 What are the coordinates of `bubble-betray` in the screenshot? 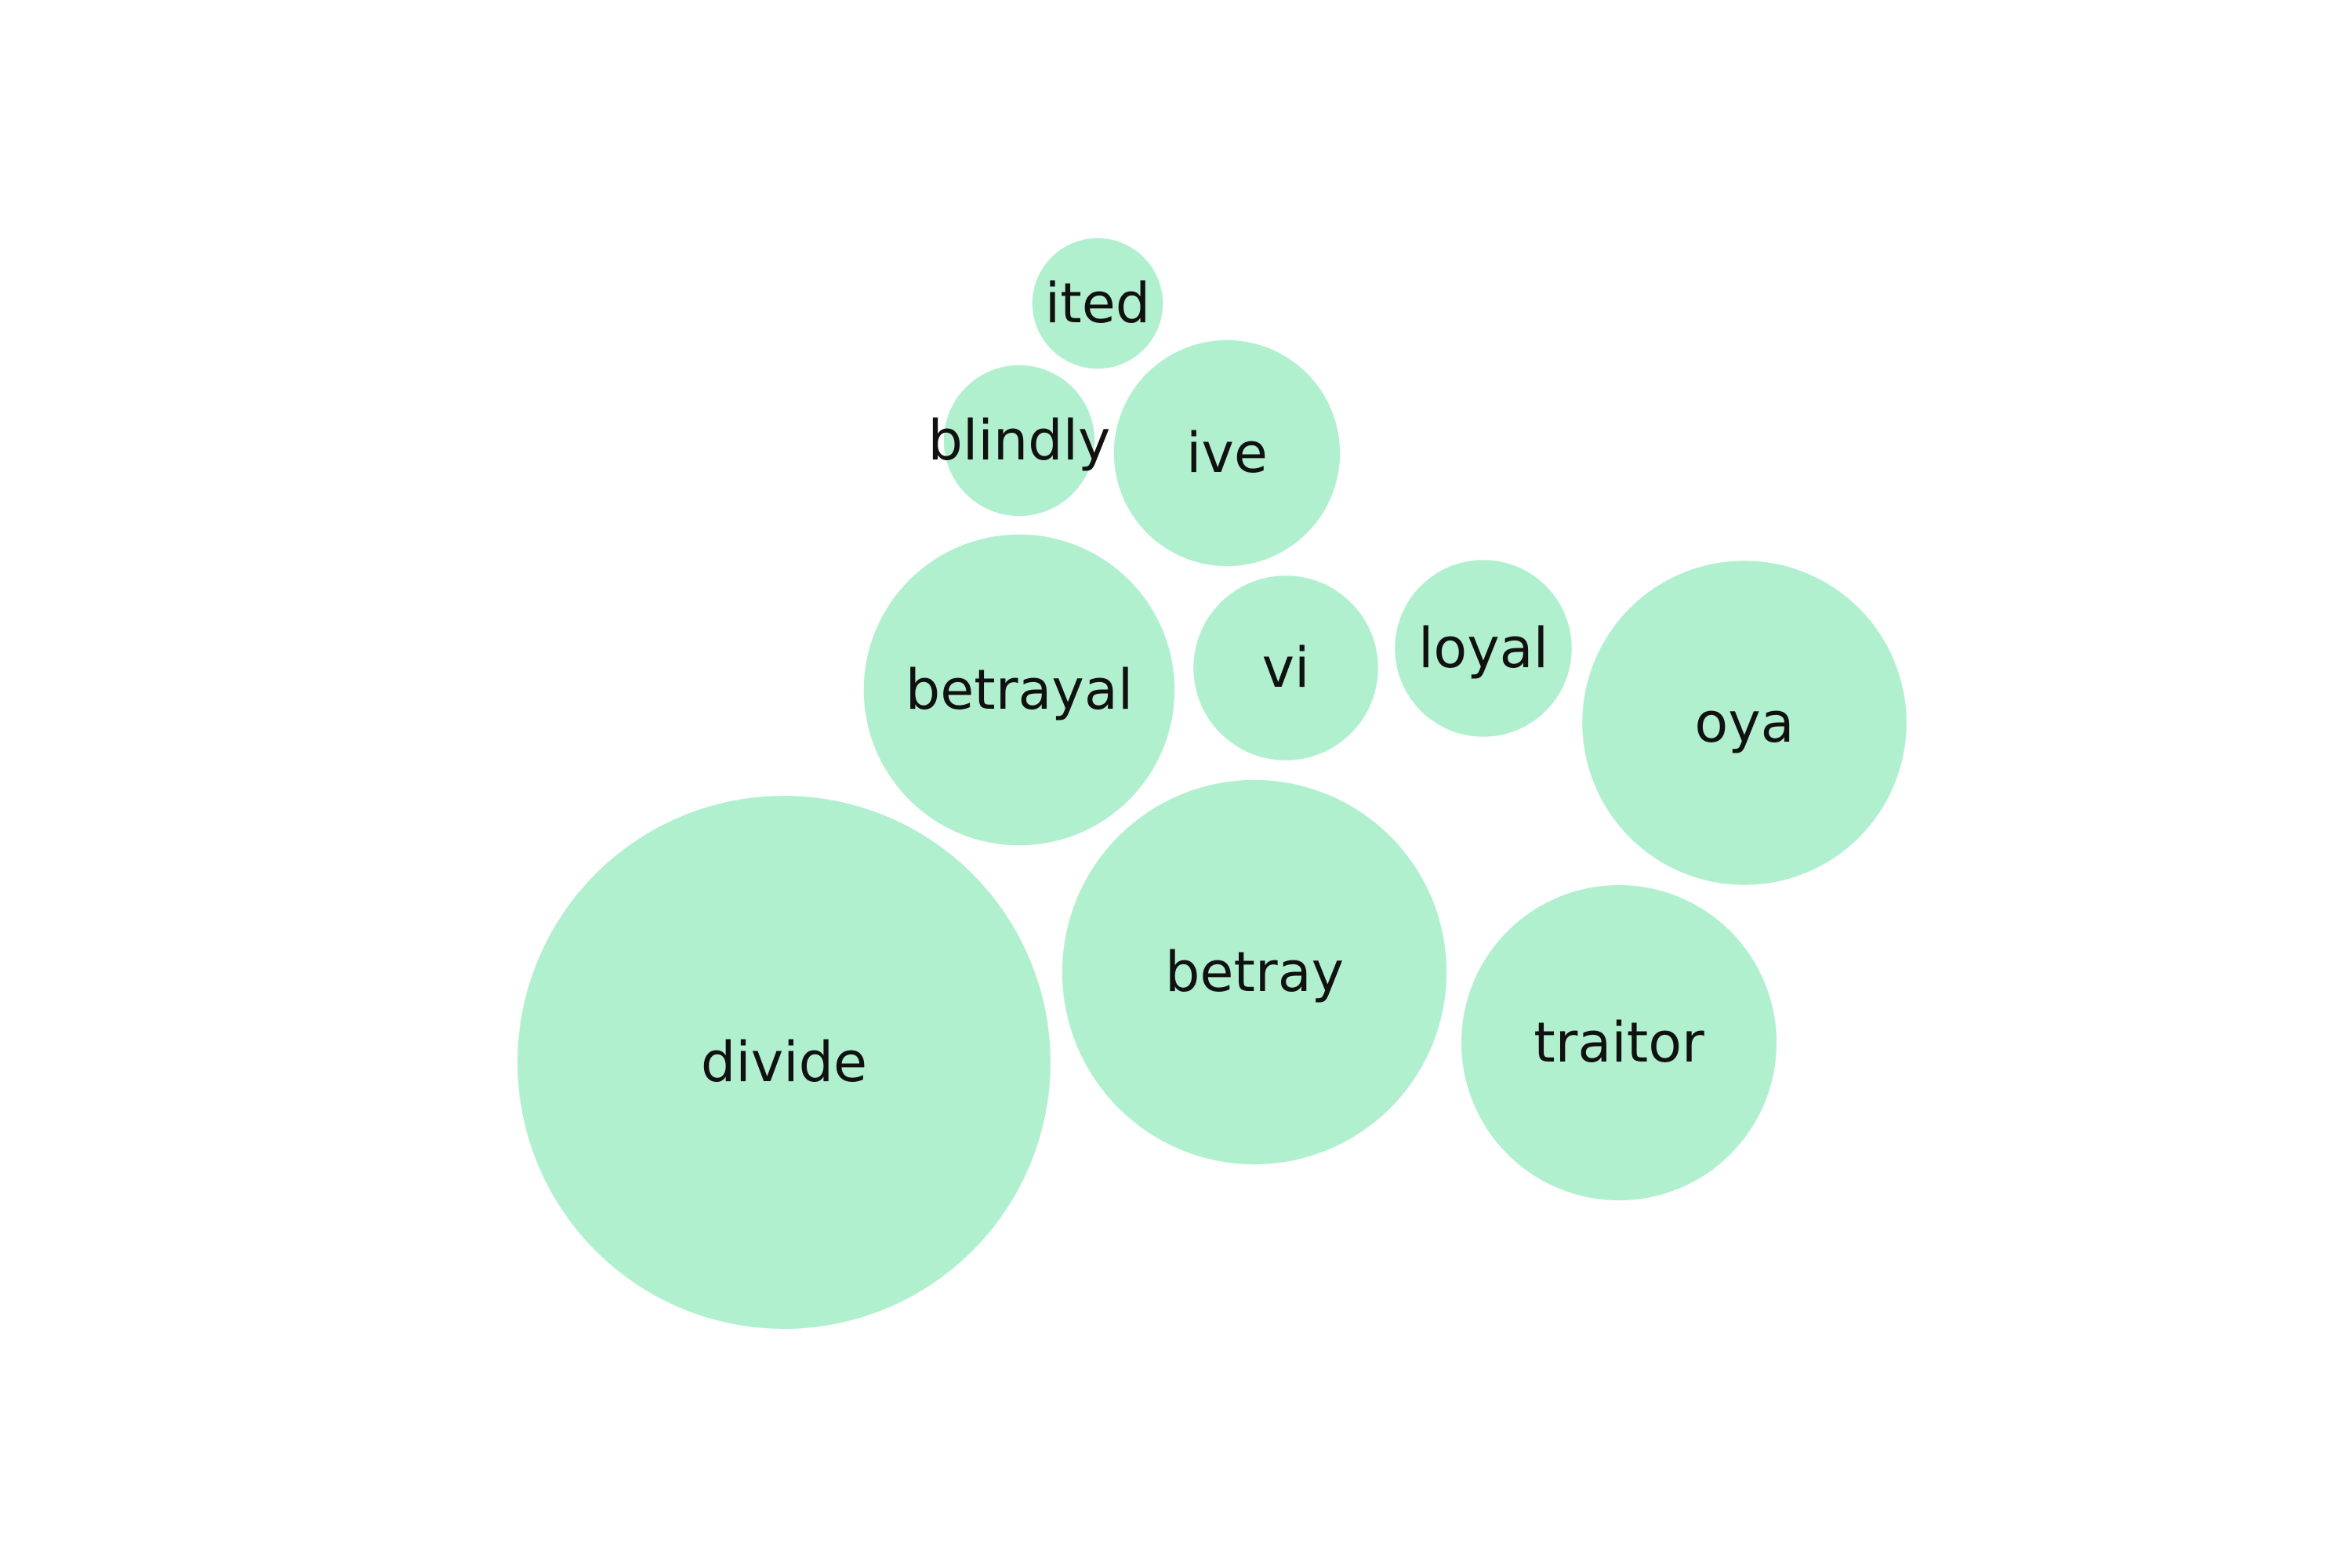 It's located at (1254, 972).